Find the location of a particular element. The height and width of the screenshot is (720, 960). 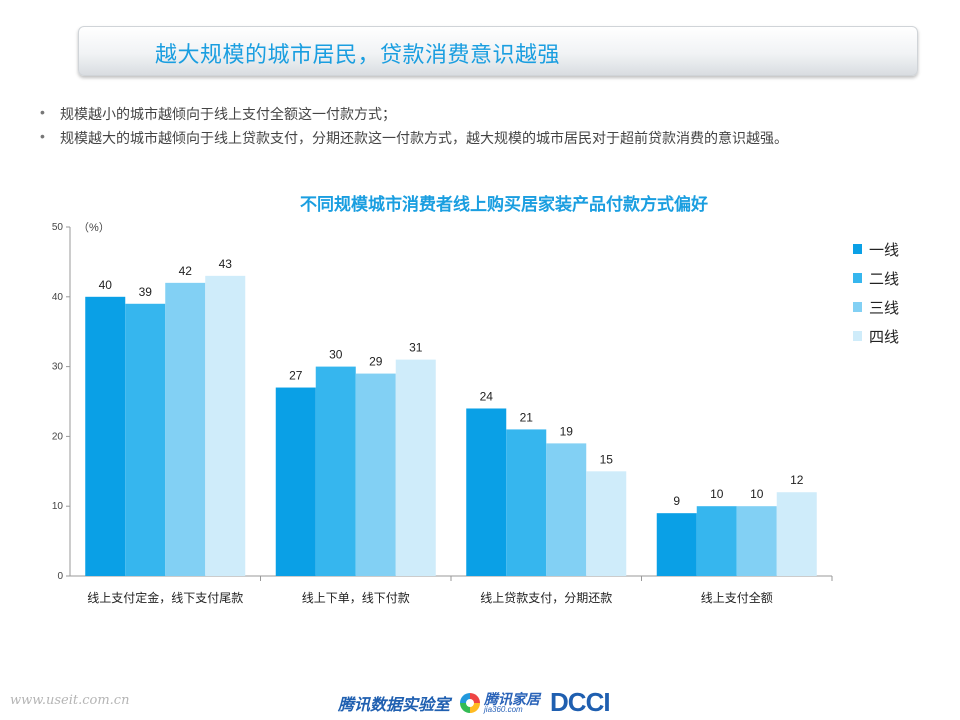

jiaju-logo-text: 腾讯家居 is located at coordinates (512, 698).